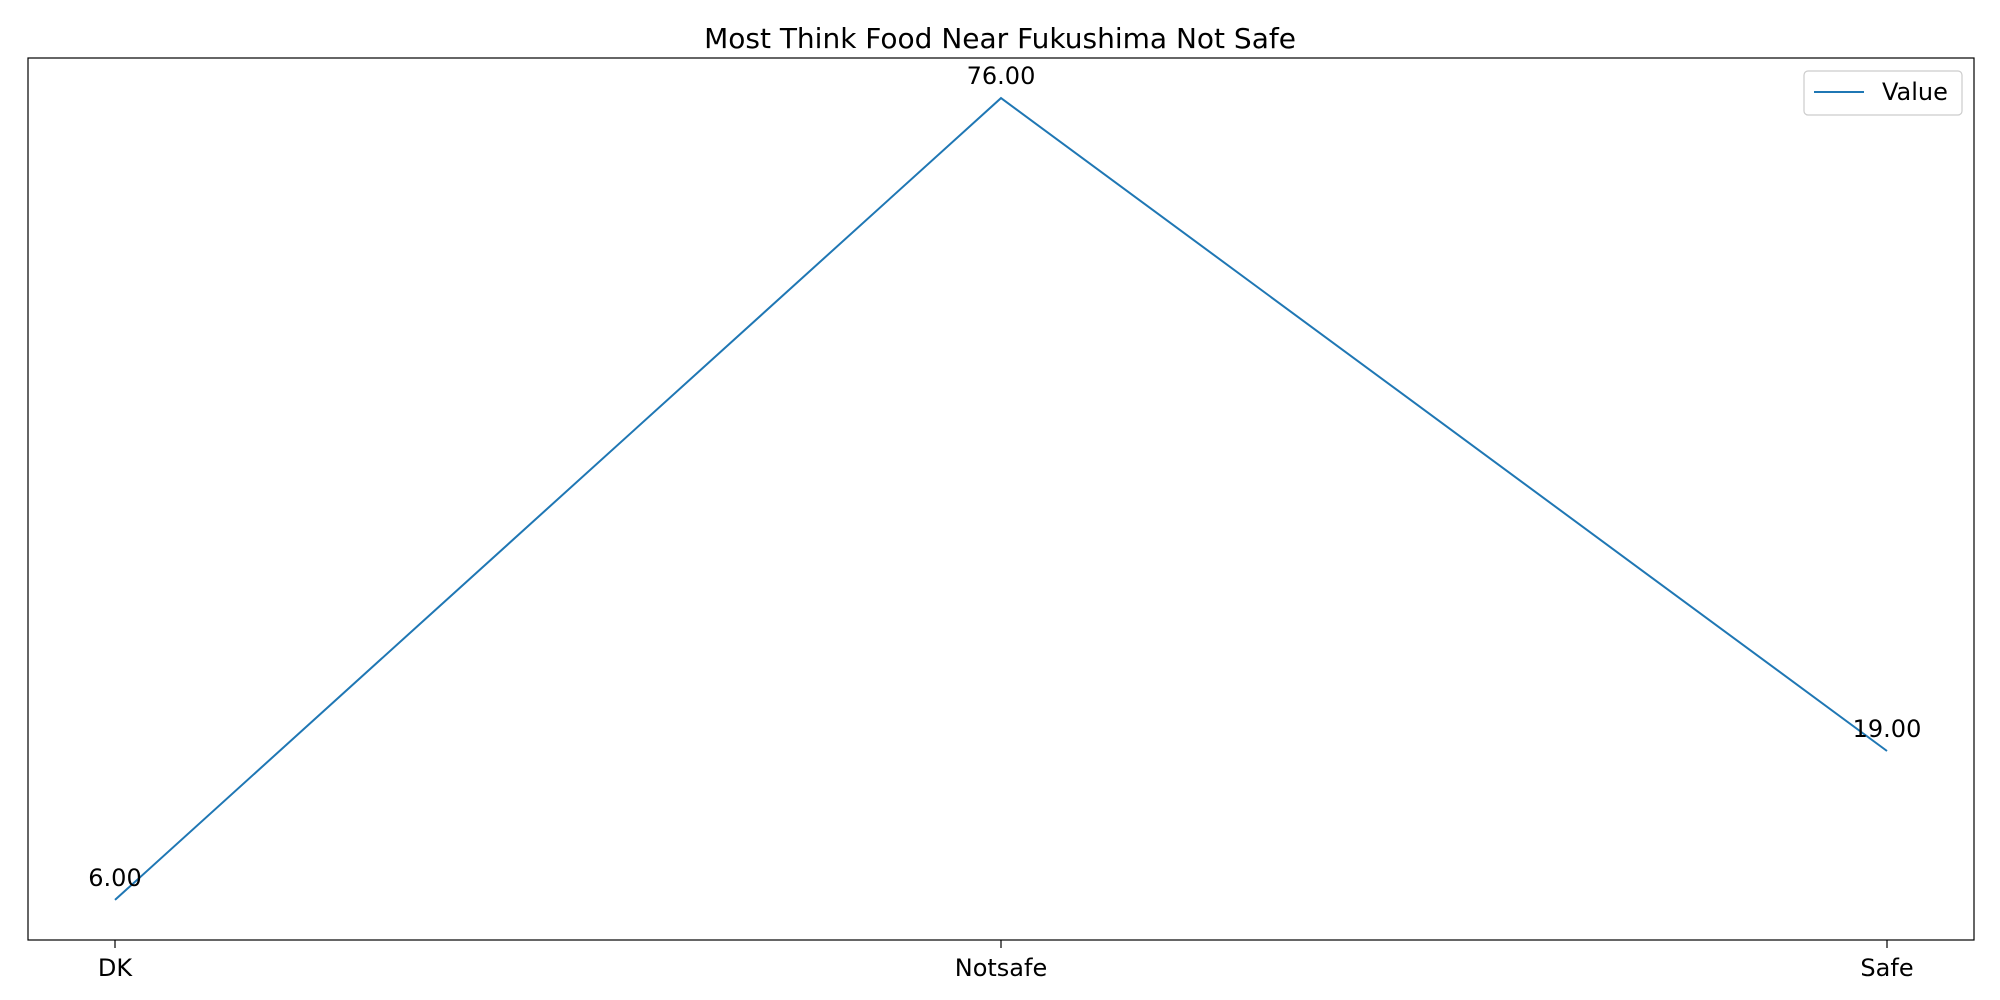 The image size is (2000, 1000). Describe the element at coordinates (1886, 968) in the screenshot. I see `x-tick-label: Safe` at that location.